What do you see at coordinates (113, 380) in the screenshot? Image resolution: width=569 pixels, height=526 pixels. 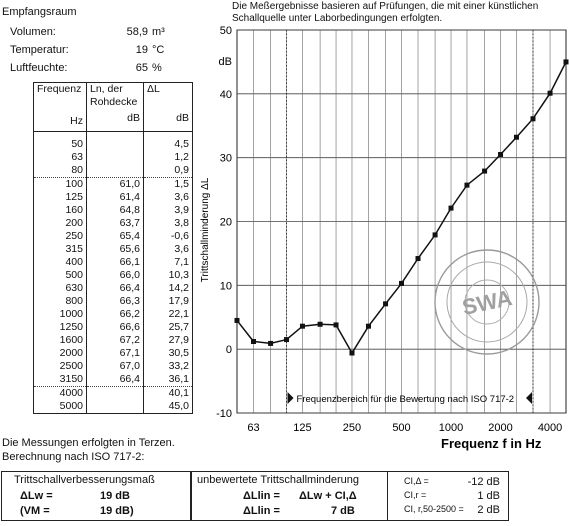 I see `table-row: 3150 66,4 36,1` at bounding box center [113, 380].